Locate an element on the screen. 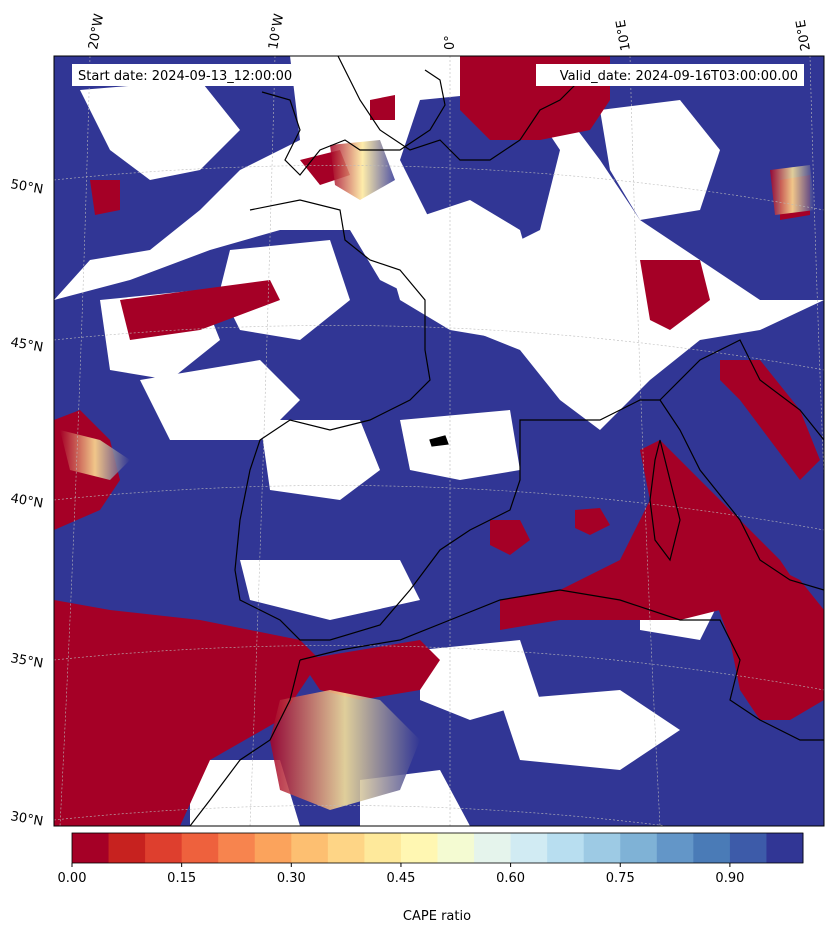  colorbar-tick-label: 0.60 is located at coordinates (510, 878).